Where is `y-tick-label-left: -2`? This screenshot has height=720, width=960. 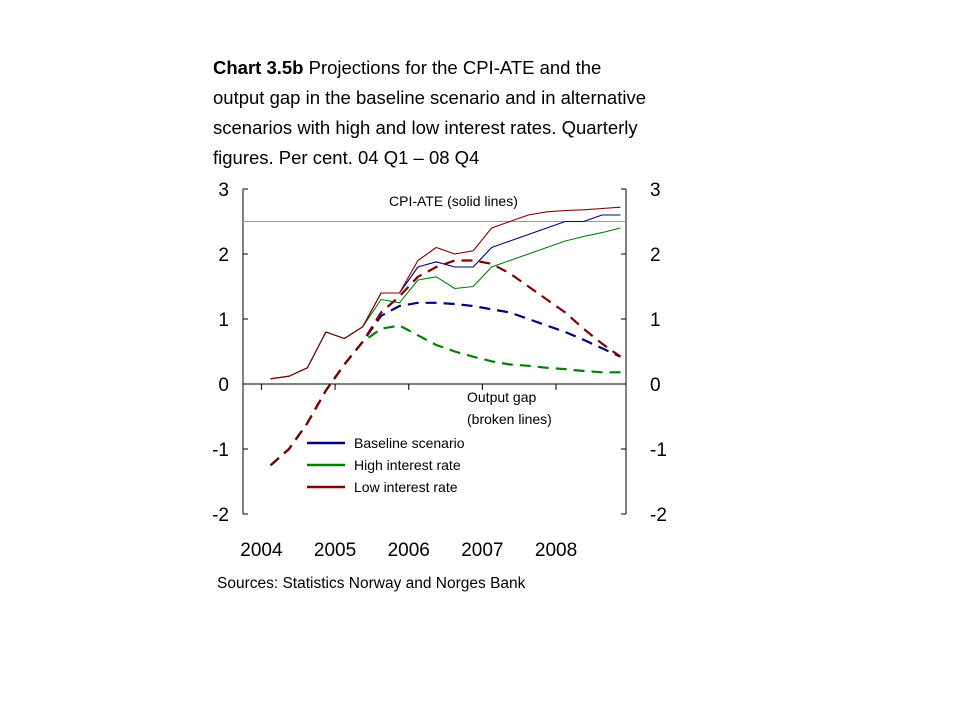 y-tick-label-left: -2 is located at coordinates (220, 515).